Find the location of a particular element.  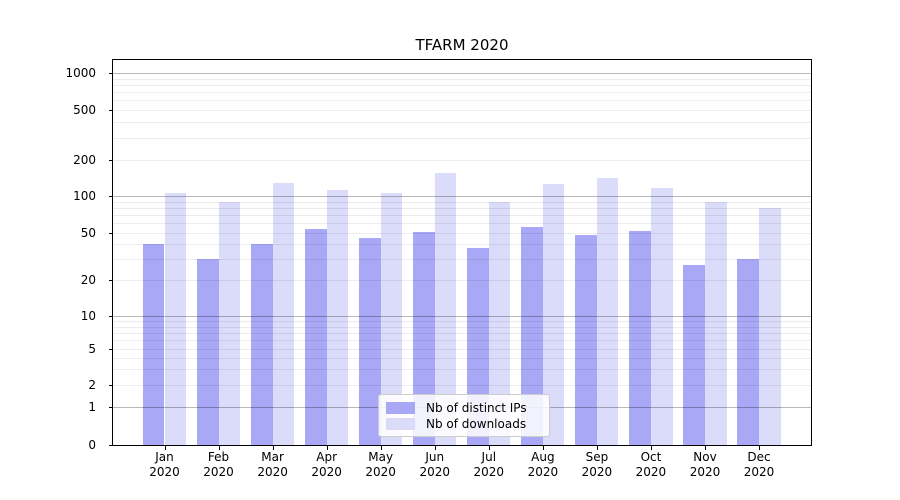

bar-nb-of-distinct-ips-oct is located at coordinates (640, 337).